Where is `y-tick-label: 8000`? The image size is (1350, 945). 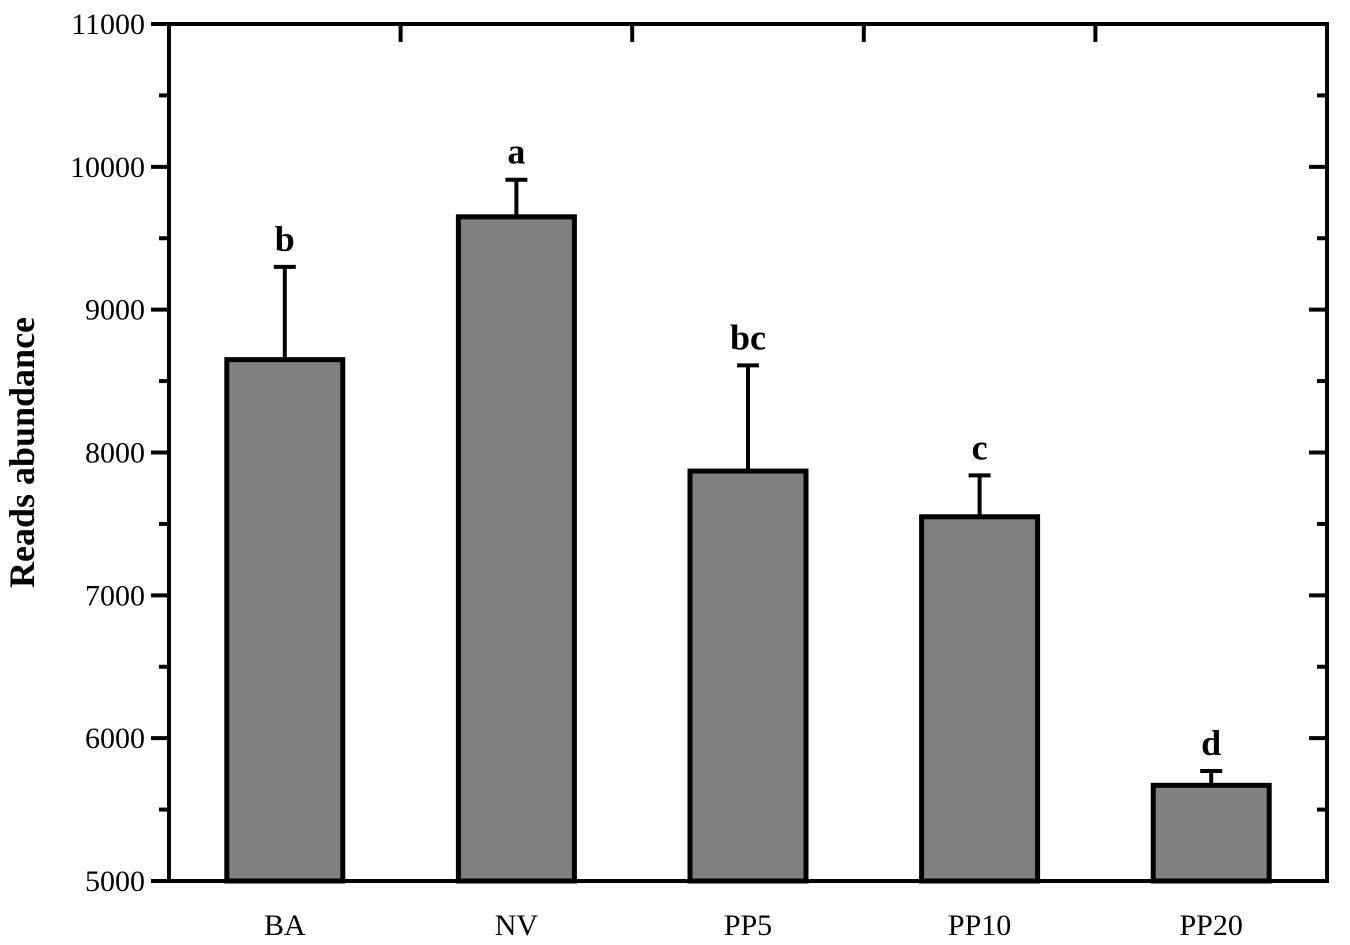
y-tick-label: 8000 is located at coordinates (115, 453).